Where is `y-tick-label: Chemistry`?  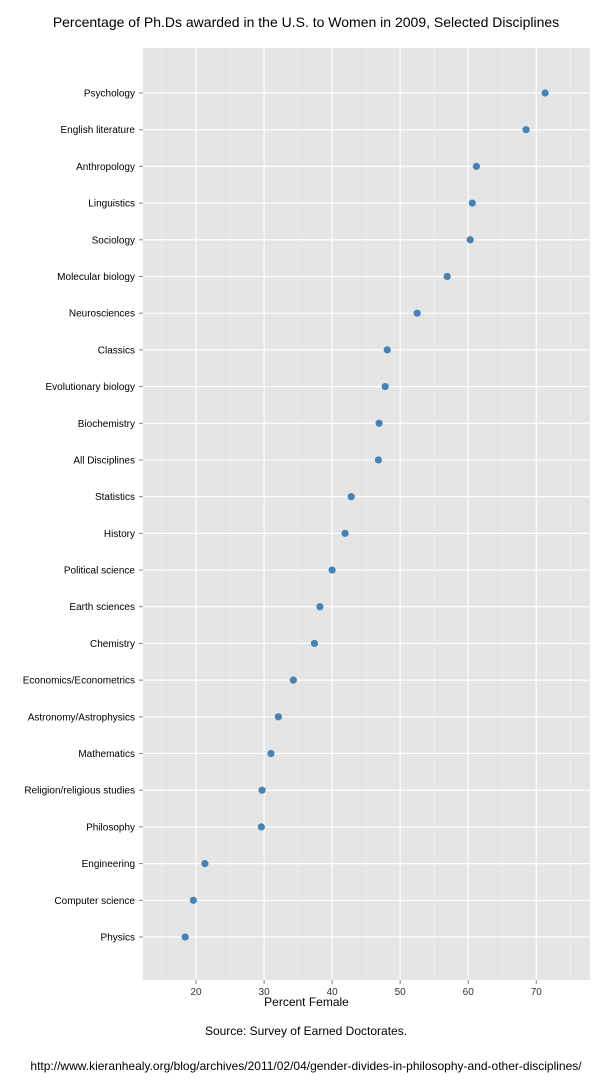 y-tick-label: Chemistry is located at coordinates (112, 644).